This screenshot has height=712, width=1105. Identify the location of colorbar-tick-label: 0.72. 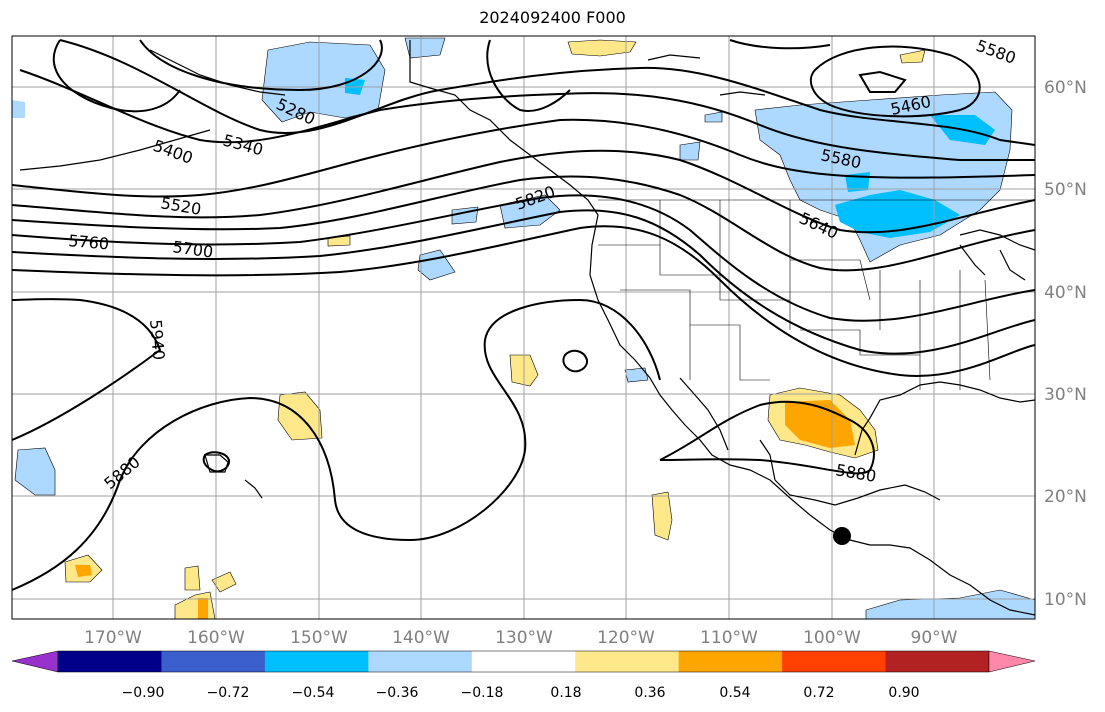
(818, 693).